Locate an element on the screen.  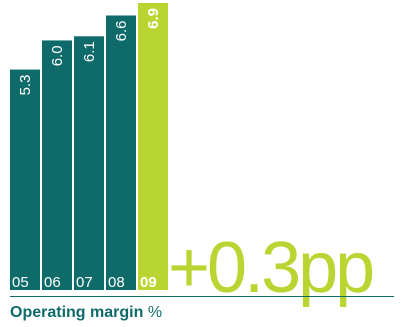
category-label-09: 09 is located at coordinates (148, 282).